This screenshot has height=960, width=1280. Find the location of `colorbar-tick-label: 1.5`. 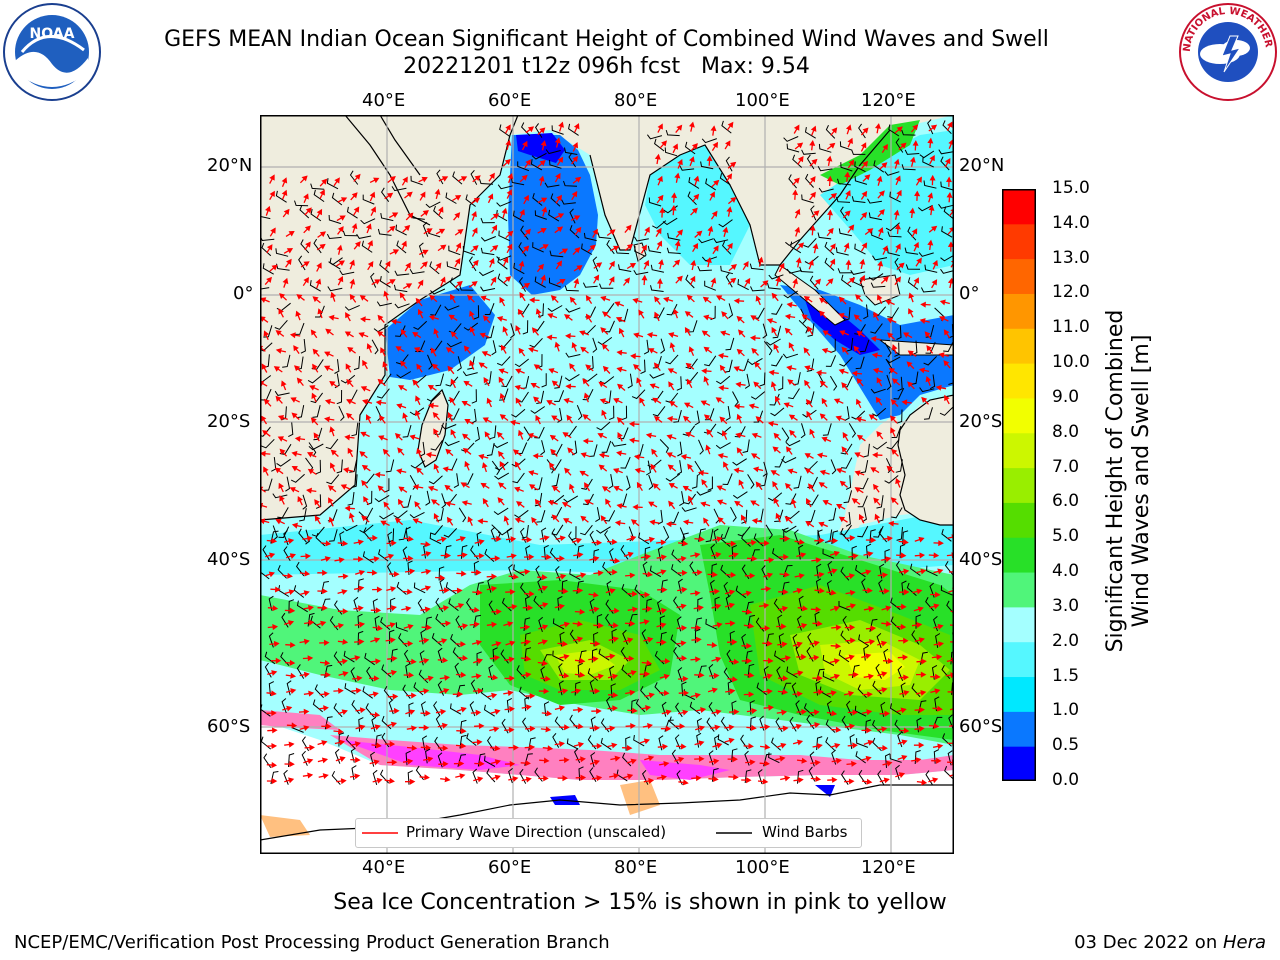

colorbar-tick-label: 1.5 is located at coordinates (1066, 675).